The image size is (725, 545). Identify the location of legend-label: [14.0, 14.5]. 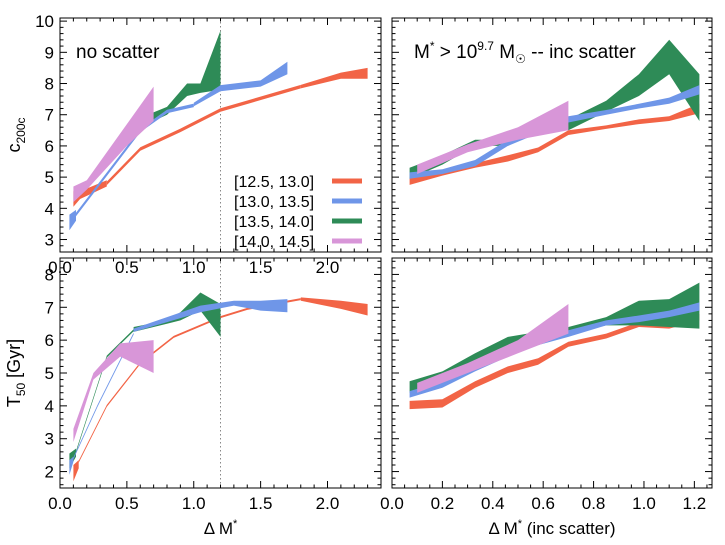
(274, 242).